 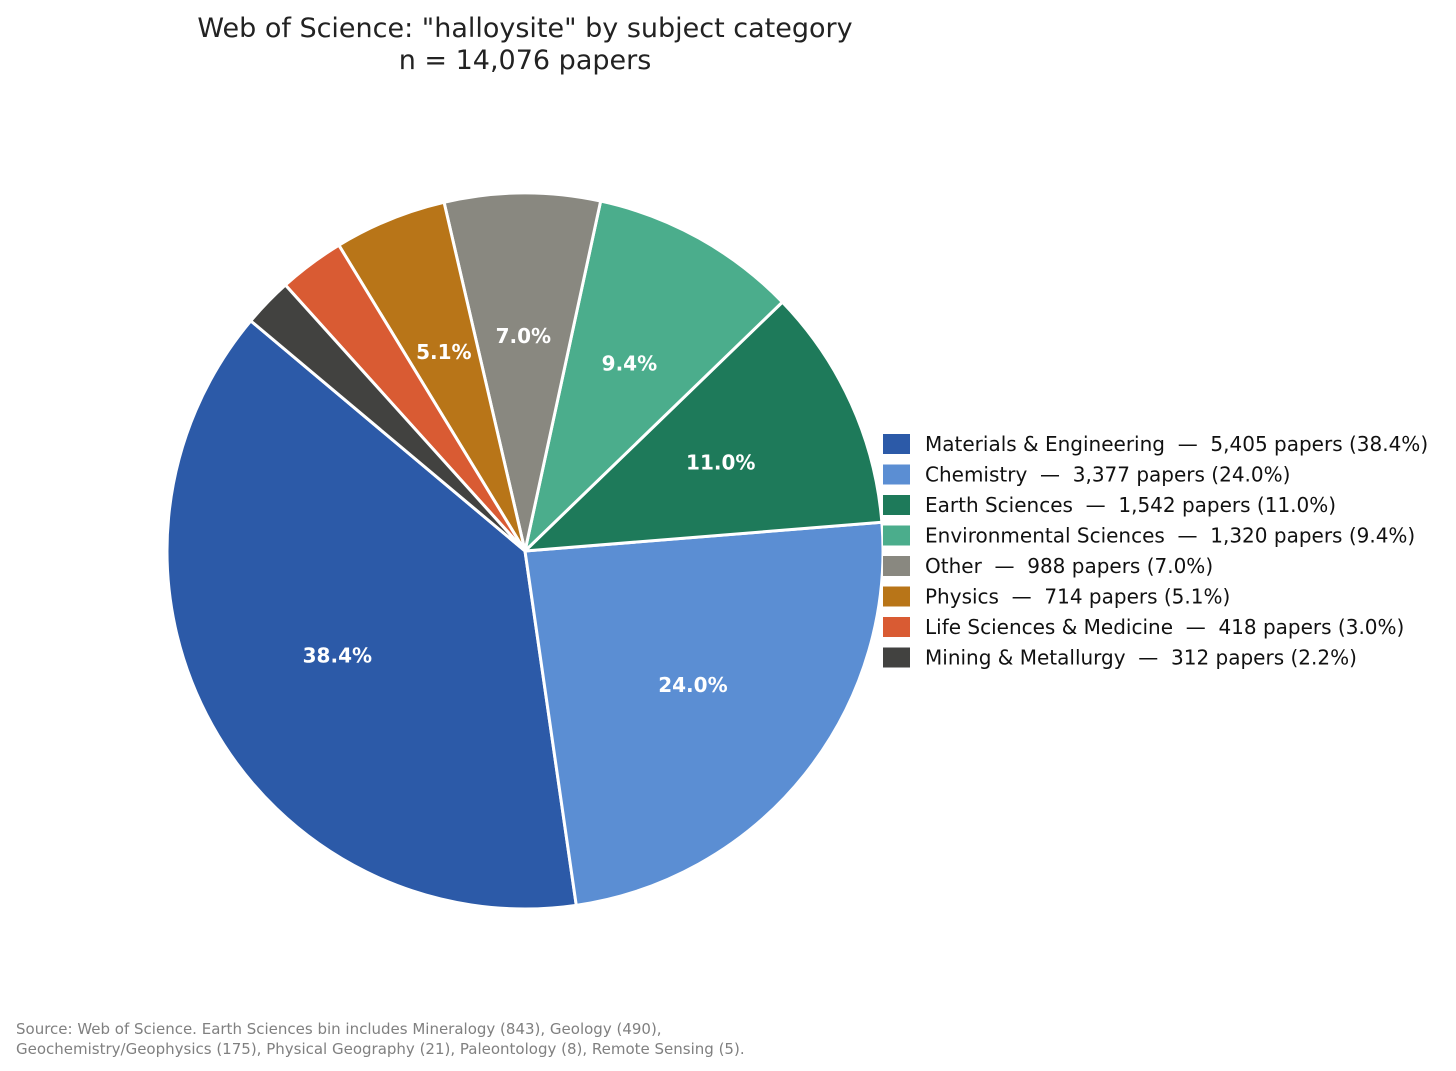 What do you see at coordinates (525, 60) in the screenshot?
I see `chart-subtitle: n = 14,076 papers` at bounding box center [525, 60].